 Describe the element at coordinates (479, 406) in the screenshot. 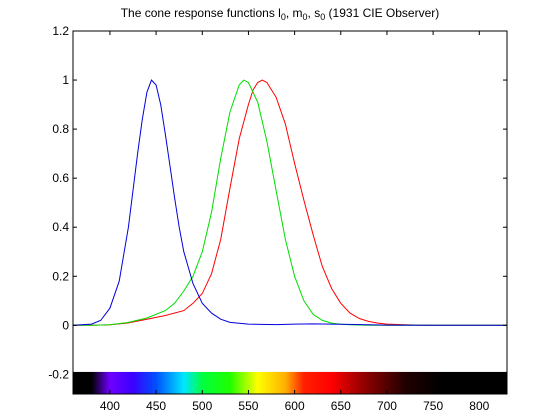

I see `x-tick-label: 800` at that location.